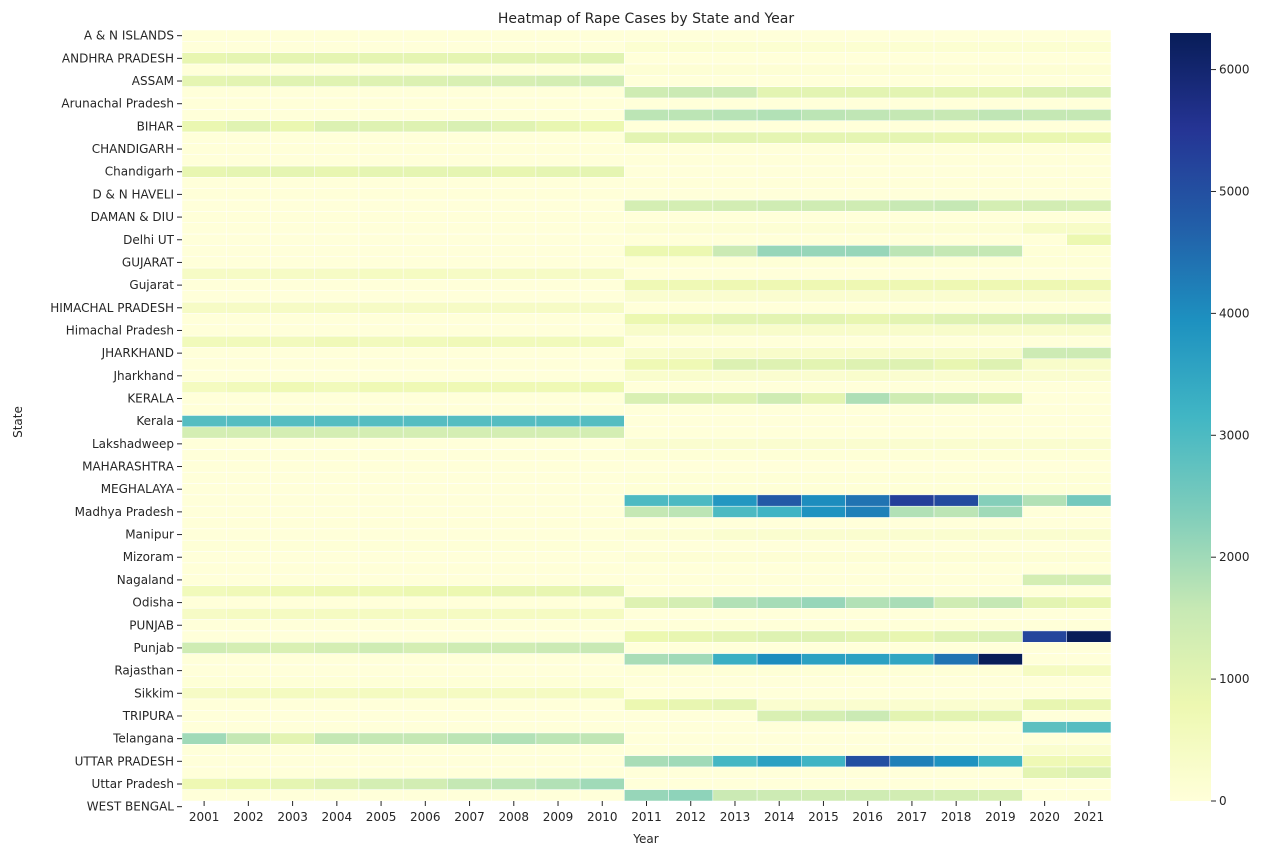  What do you see at coordinates (138, 489) in the screenshot?
I see `y-tick-label: MEGHALAYA` at bounding box center [138, 489].